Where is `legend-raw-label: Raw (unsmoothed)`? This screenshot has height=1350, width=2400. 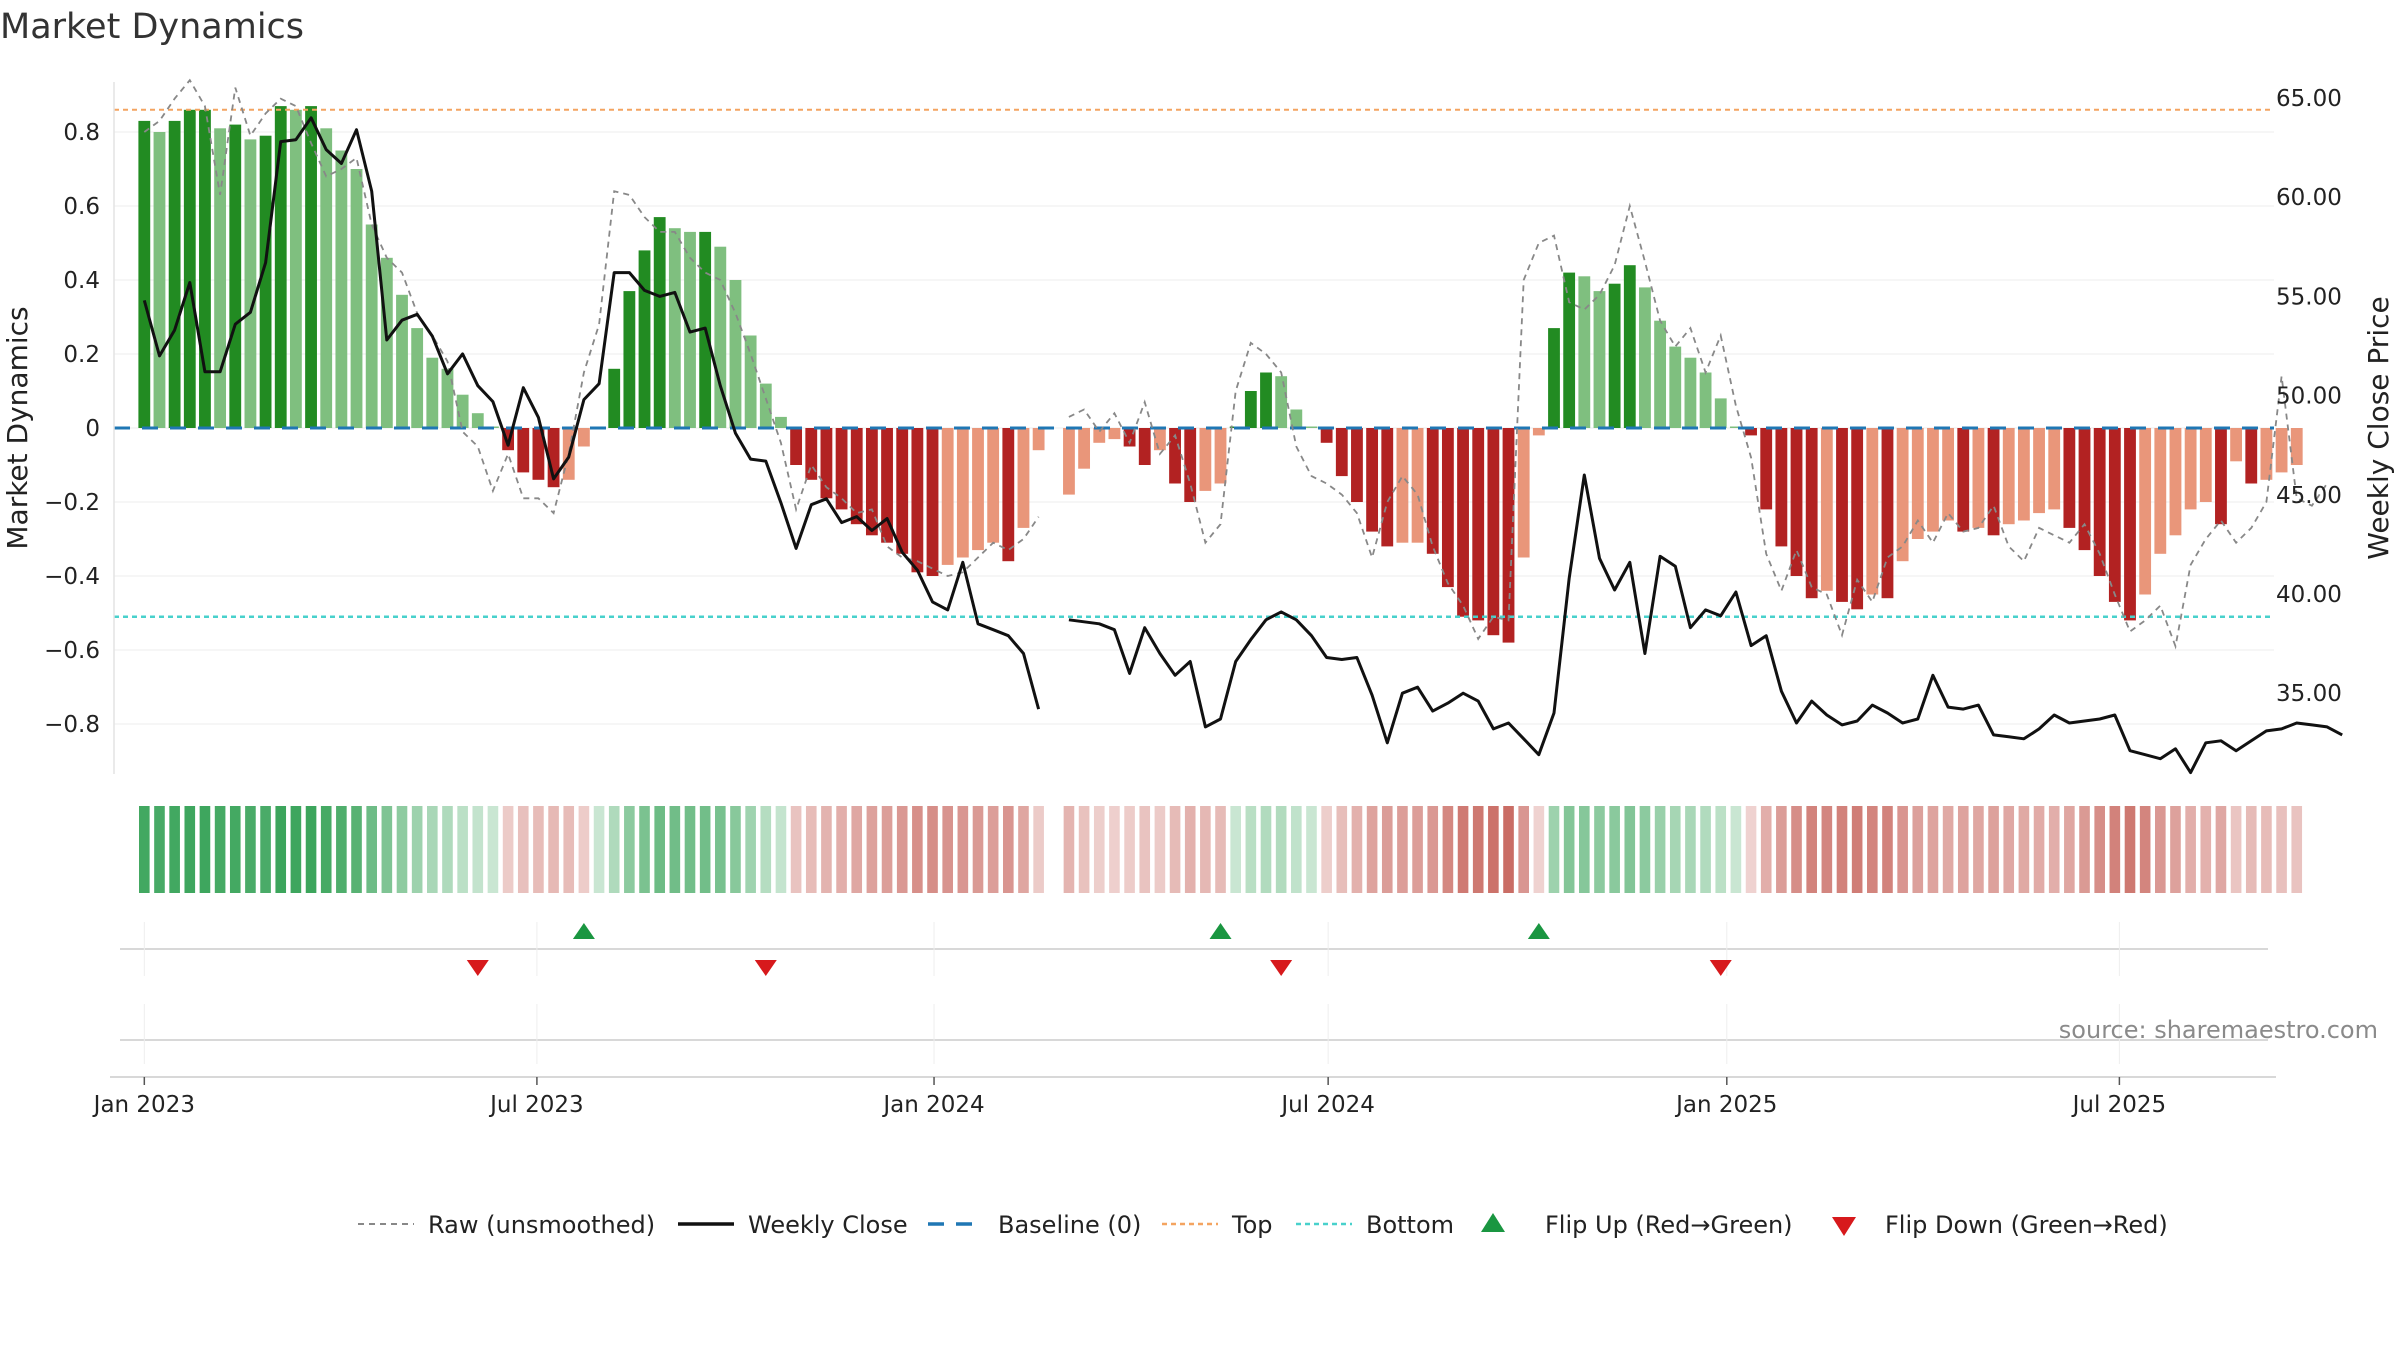
legend-raw-label: Raw (unsmoothed) is located at coordinates (541, 1225).